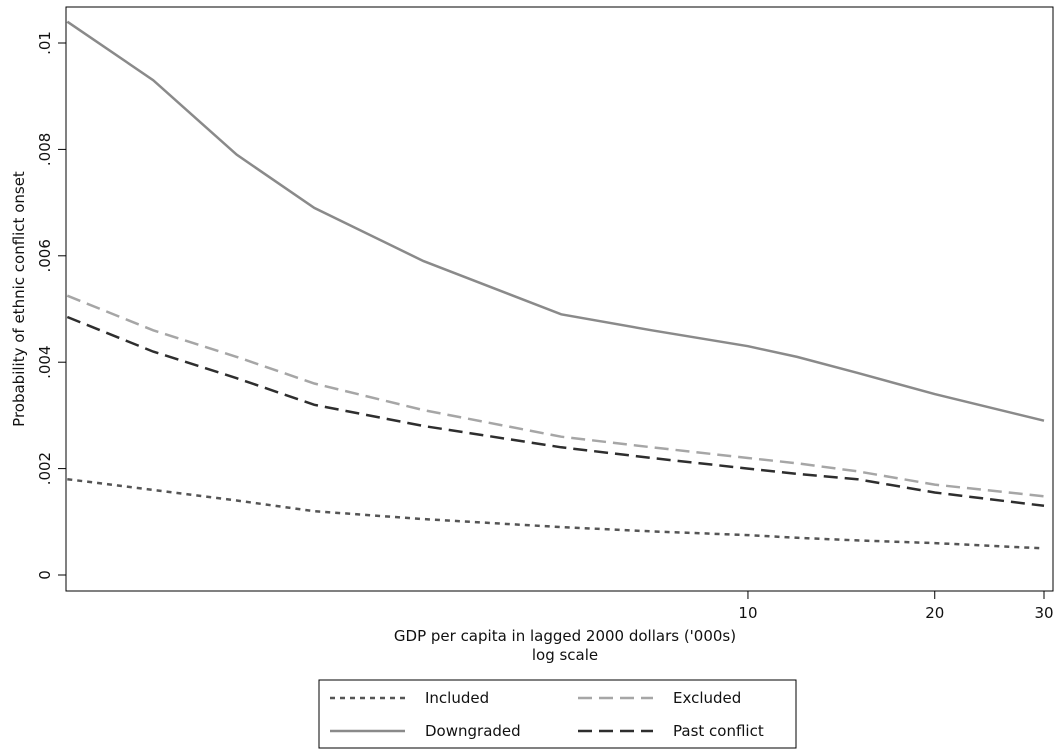  I want to click on legend-box, so click(557, 714).